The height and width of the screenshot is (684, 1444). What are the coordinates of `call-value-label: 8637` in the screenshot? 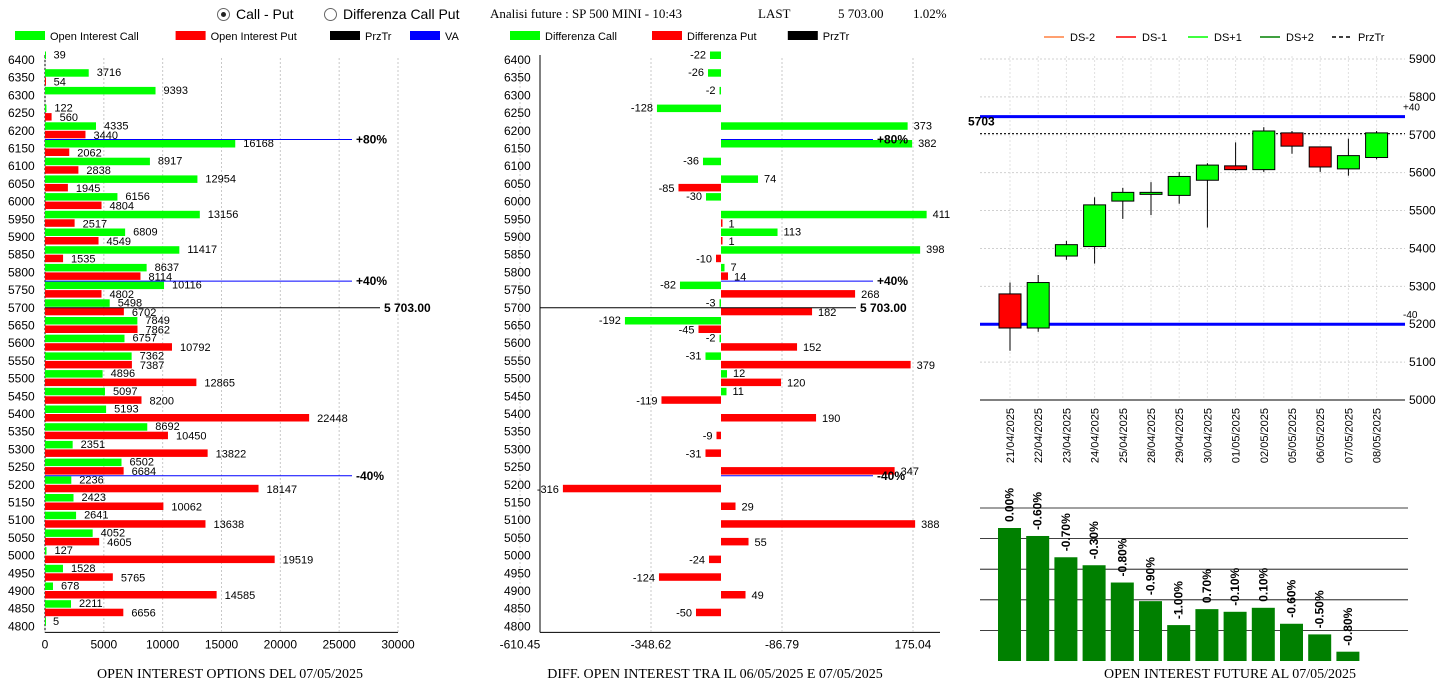 It's located at (167, 268).